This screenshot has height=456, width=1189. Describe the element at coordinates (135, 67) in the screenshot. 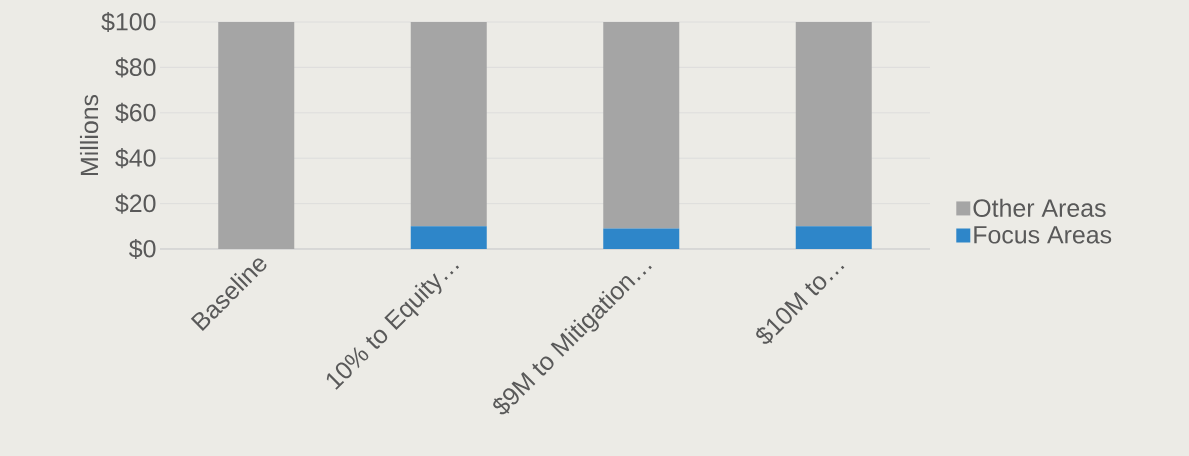

I see `y-tick-label: $80` at that location.